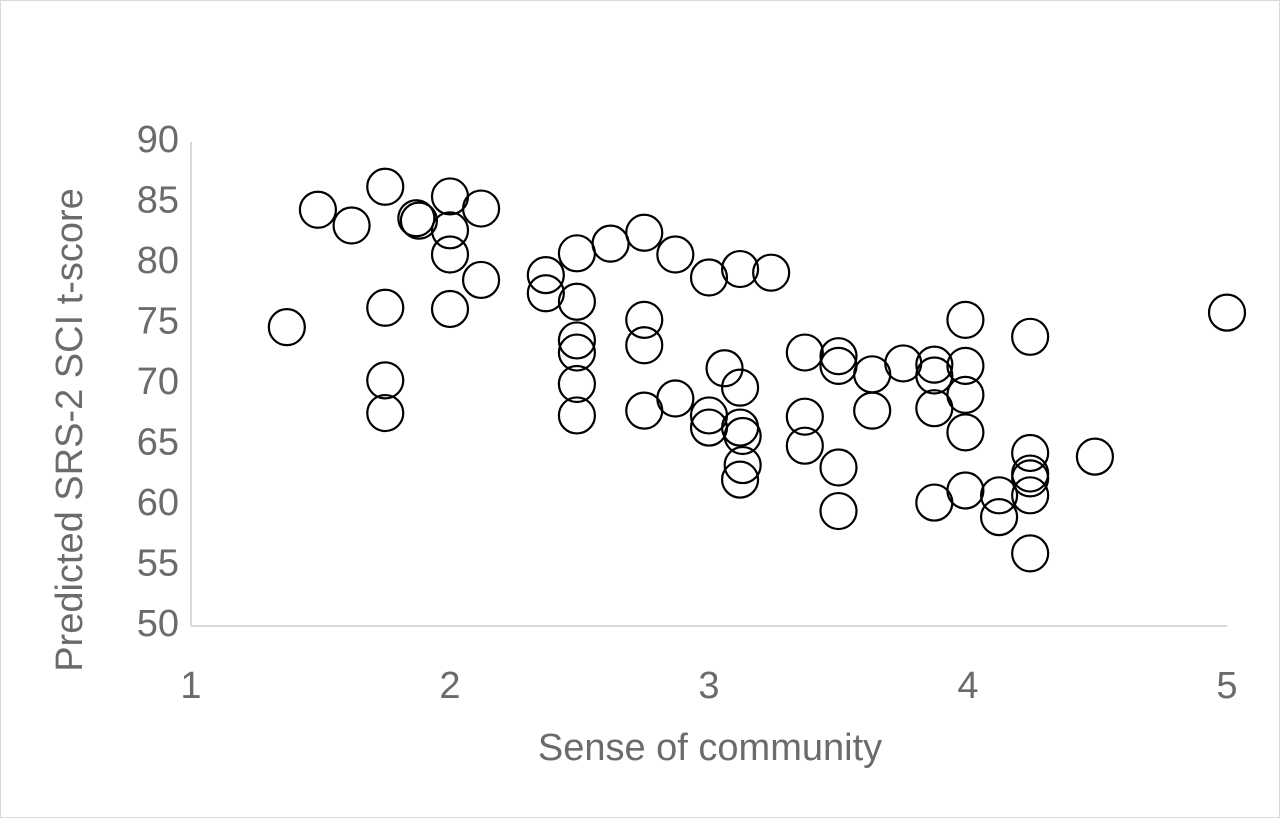 The width and height of the screenshot is (1280, 818). I want to click on x-tick-label: 2, so click(449, 686).